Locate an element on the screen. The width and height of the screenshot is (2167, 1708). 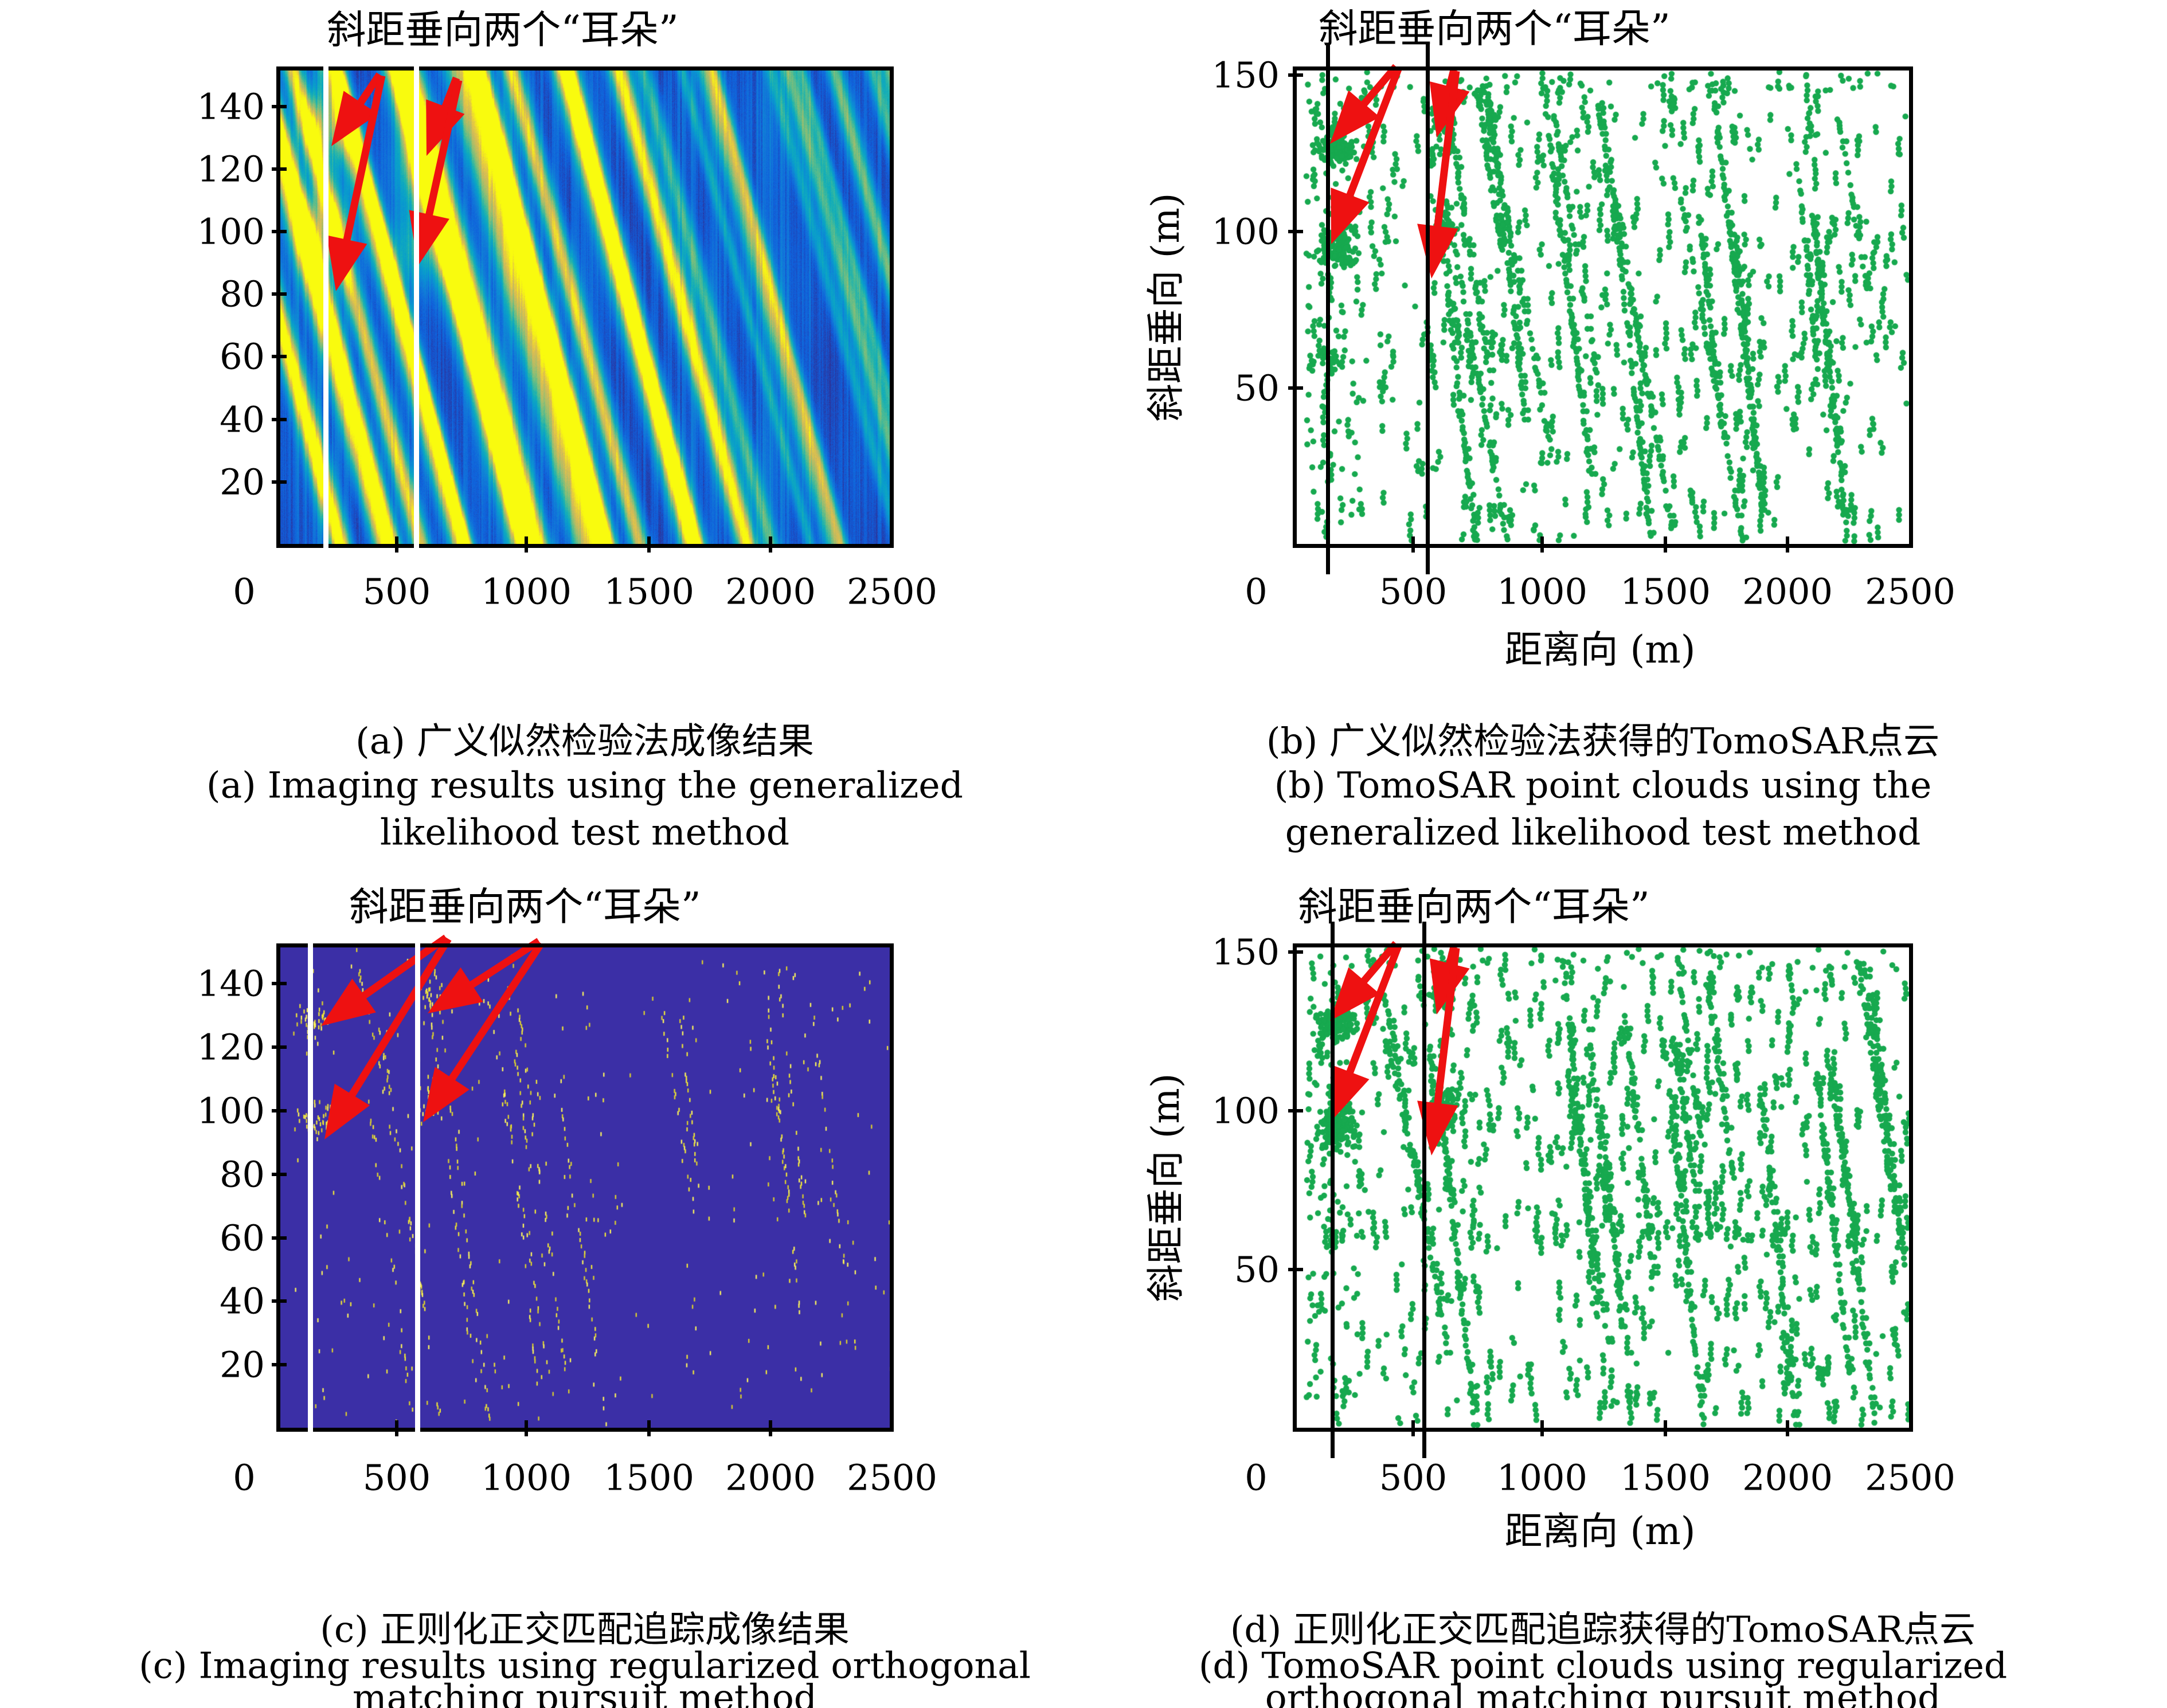
heatmap-canvas-c is located at coordinates (585, 1187).